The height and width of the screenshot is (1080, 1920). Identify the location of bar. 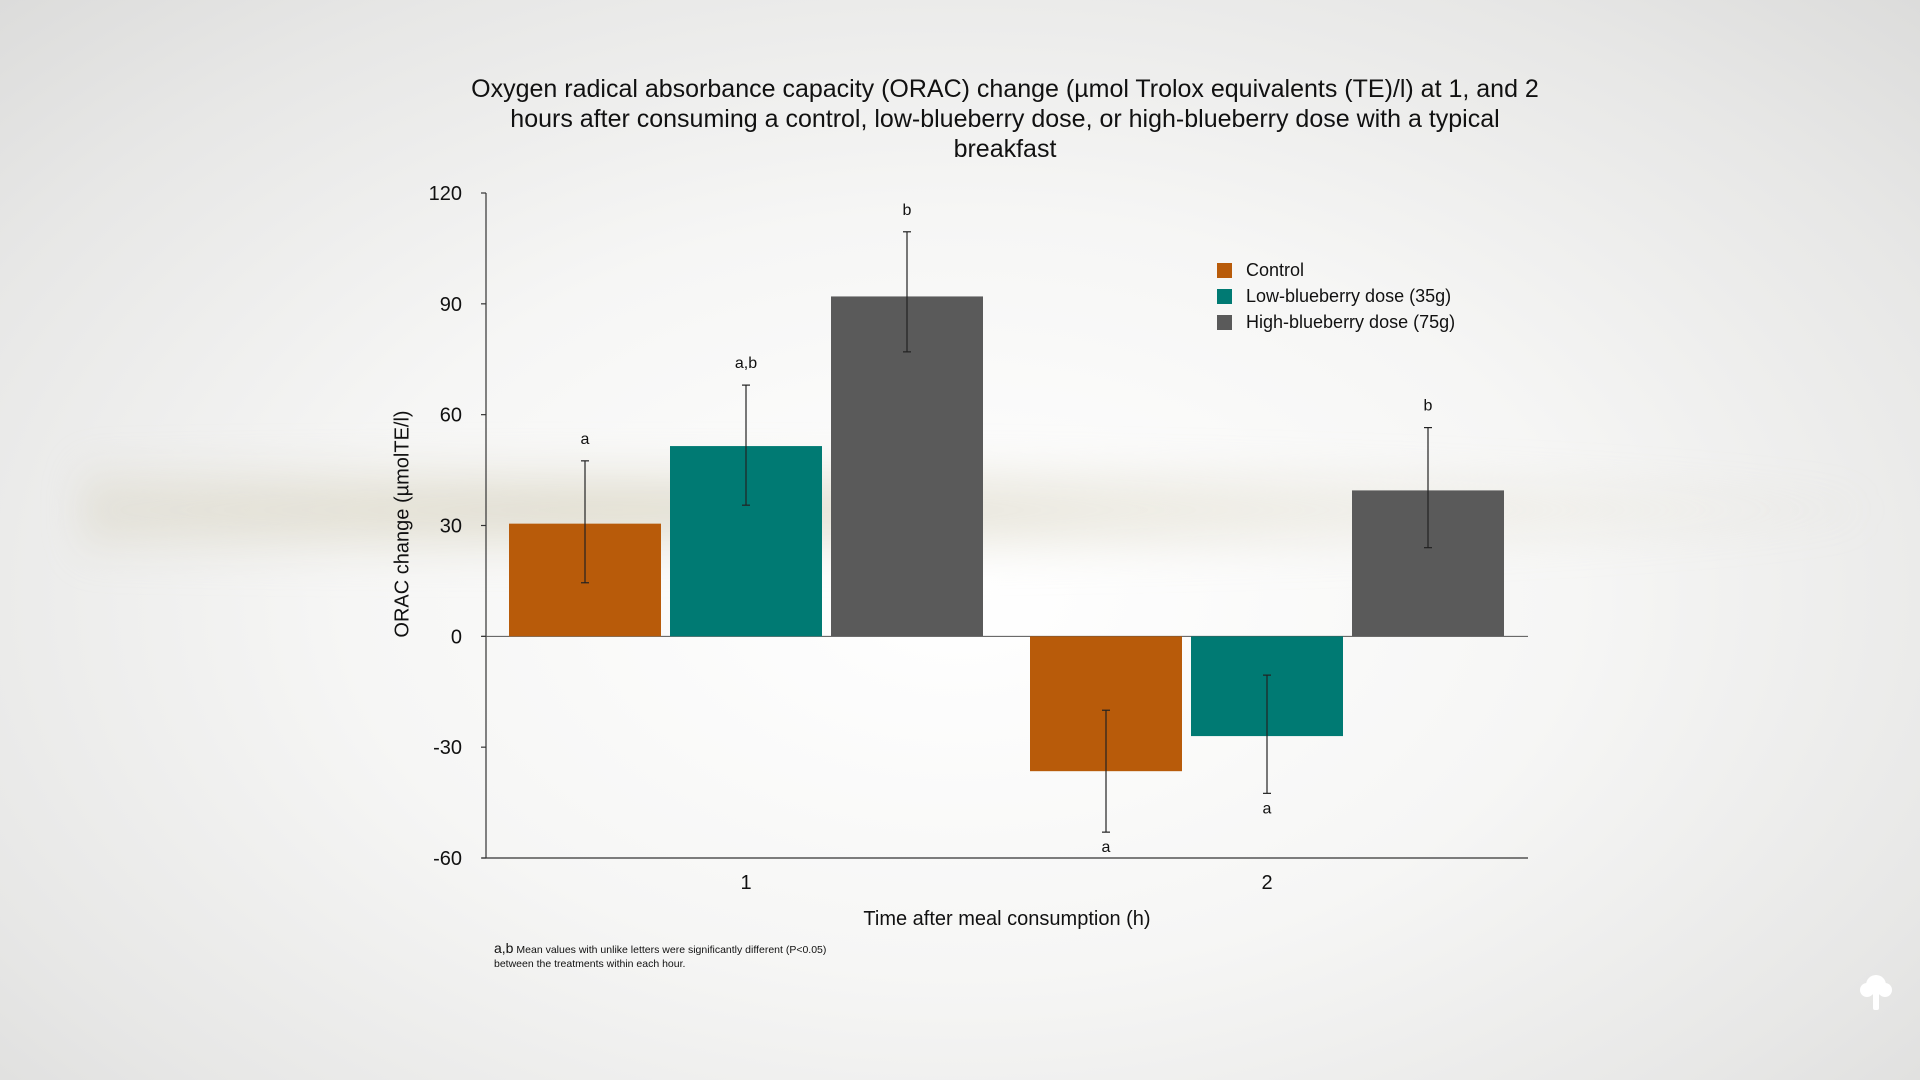
(907, 466).